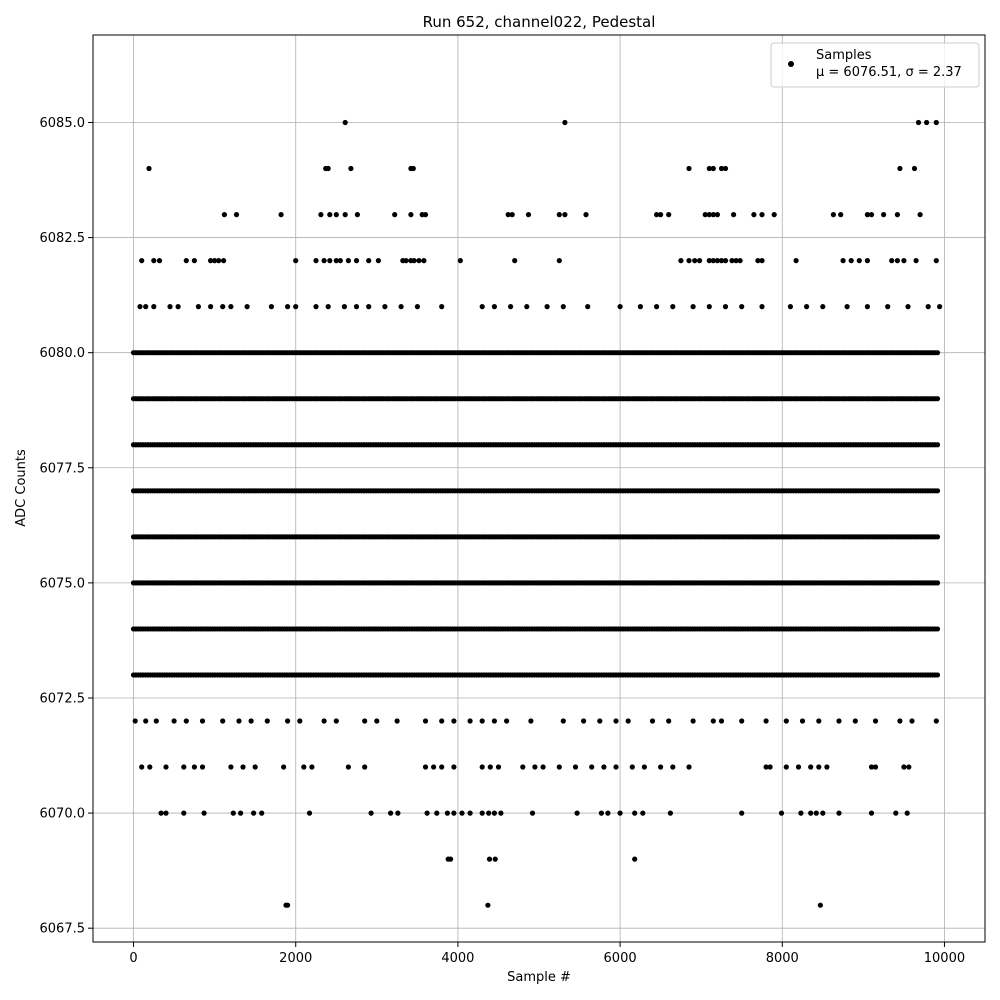 The image size is (1000, 1000). I want to click on y-tick-label: 6080.0, so click(63, 353).